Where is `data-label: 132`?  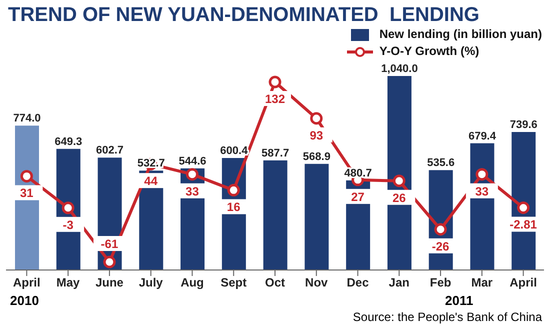 data-label: 132 is located at coordinates (275, 99).